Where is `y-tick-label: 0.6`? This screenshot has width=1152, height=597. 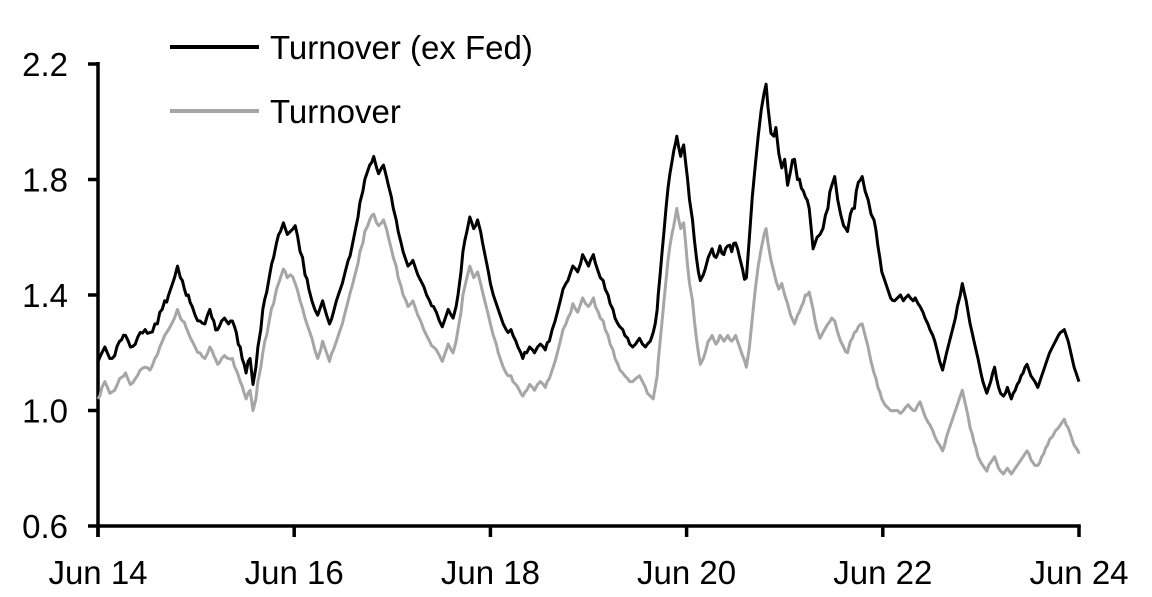 y-tick-label: 0.6 is located at coordinates (45, 526).